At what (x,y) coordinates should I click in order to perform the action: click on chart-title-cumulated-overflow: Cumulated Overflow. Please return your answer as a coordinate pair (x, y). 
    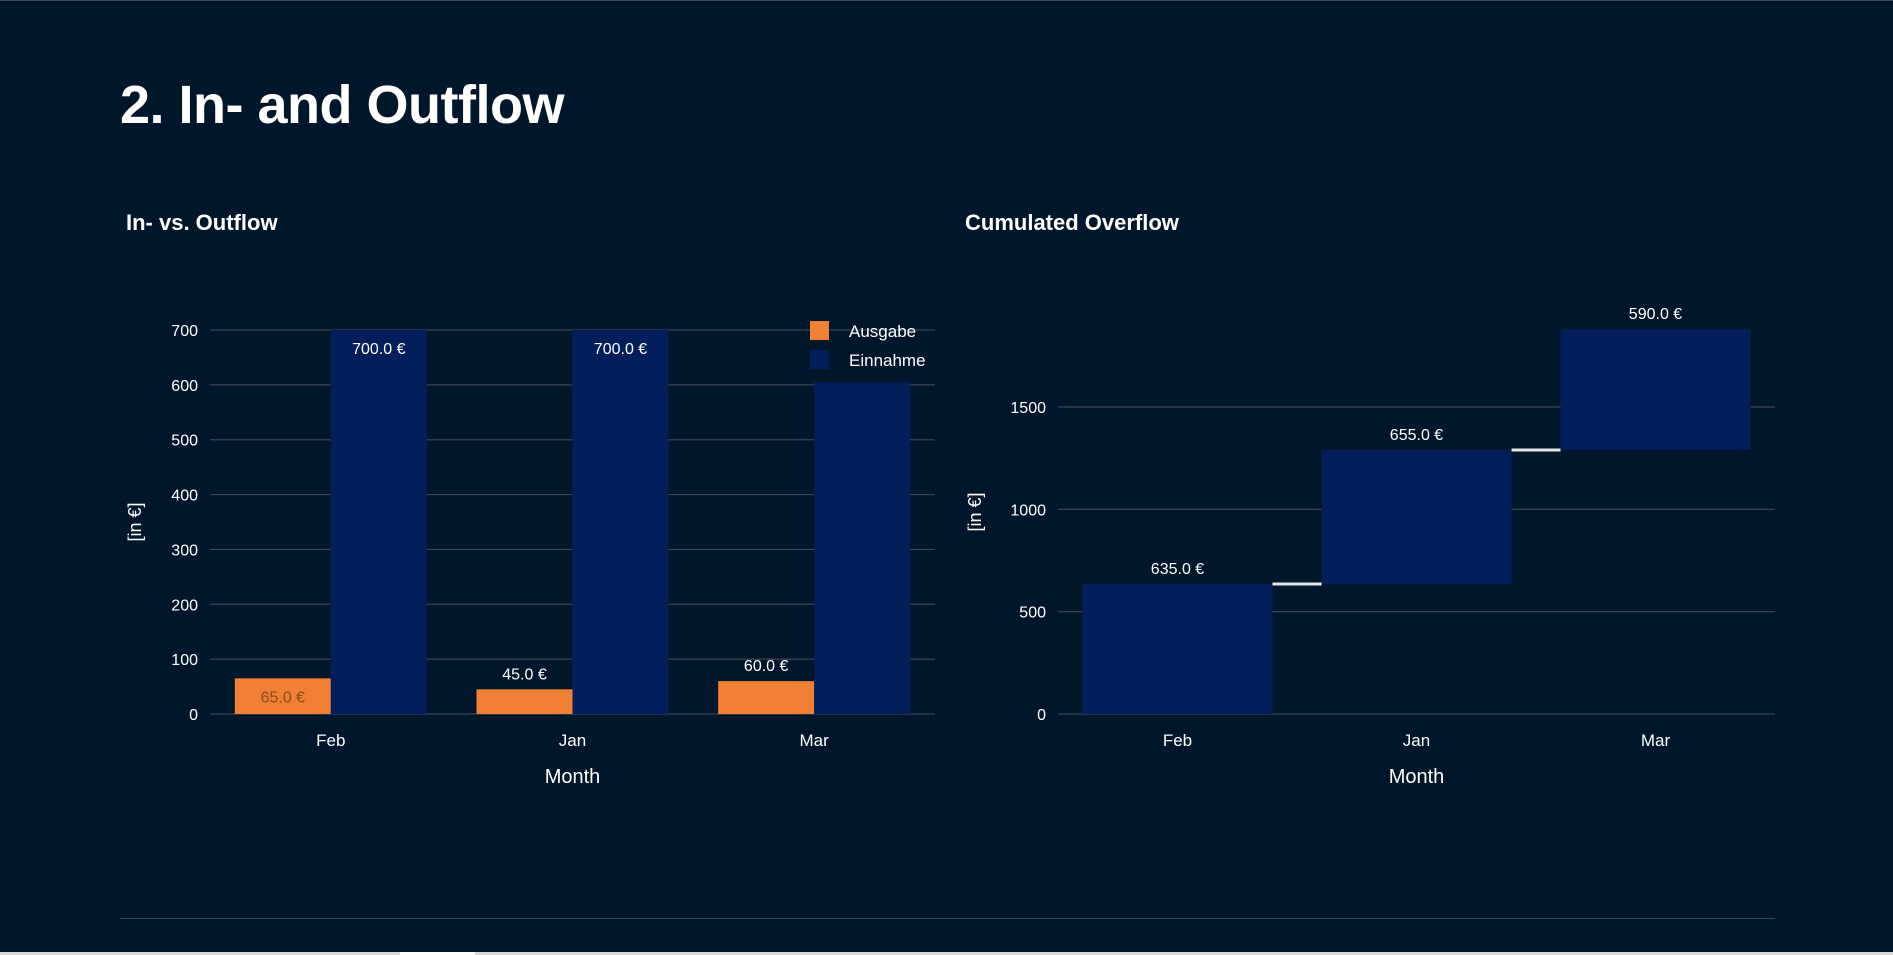
    Looking at the image, I should click on (1072, 222).